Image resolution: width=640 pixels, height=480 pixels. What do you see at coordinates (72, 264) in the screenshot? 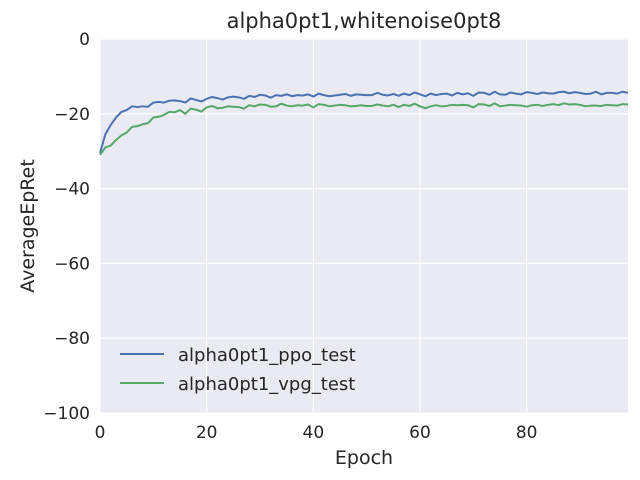
I see `y-tick-label: −60` at bounding box center [72, 264].